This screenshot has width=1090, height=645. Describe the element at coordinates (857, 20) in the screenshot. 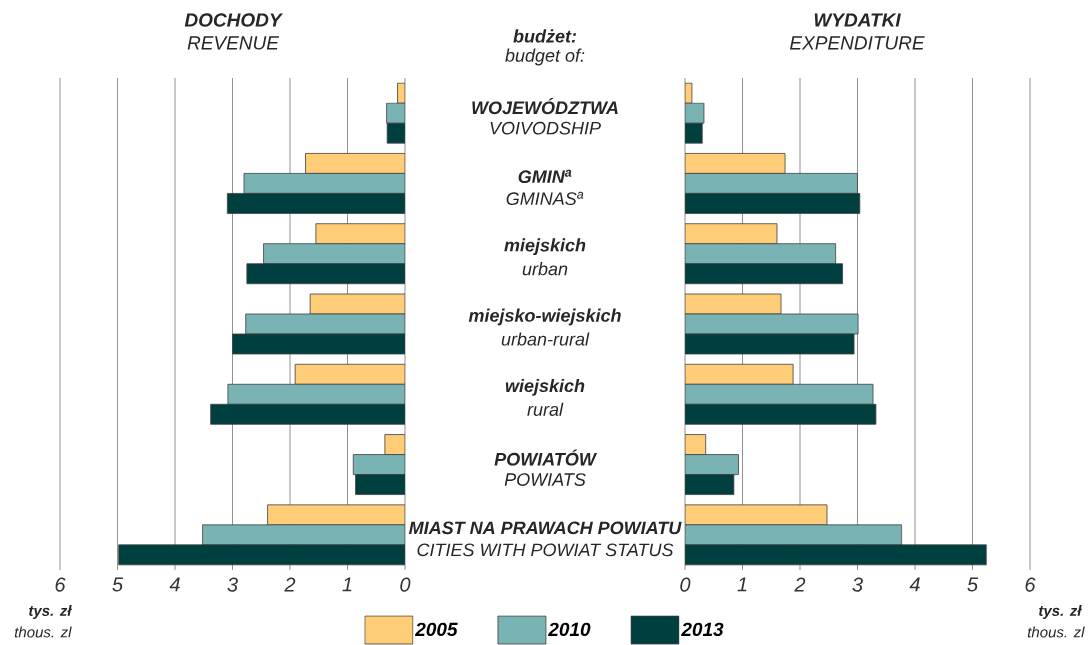

I see `chart-title: WYDATKI` at that location.